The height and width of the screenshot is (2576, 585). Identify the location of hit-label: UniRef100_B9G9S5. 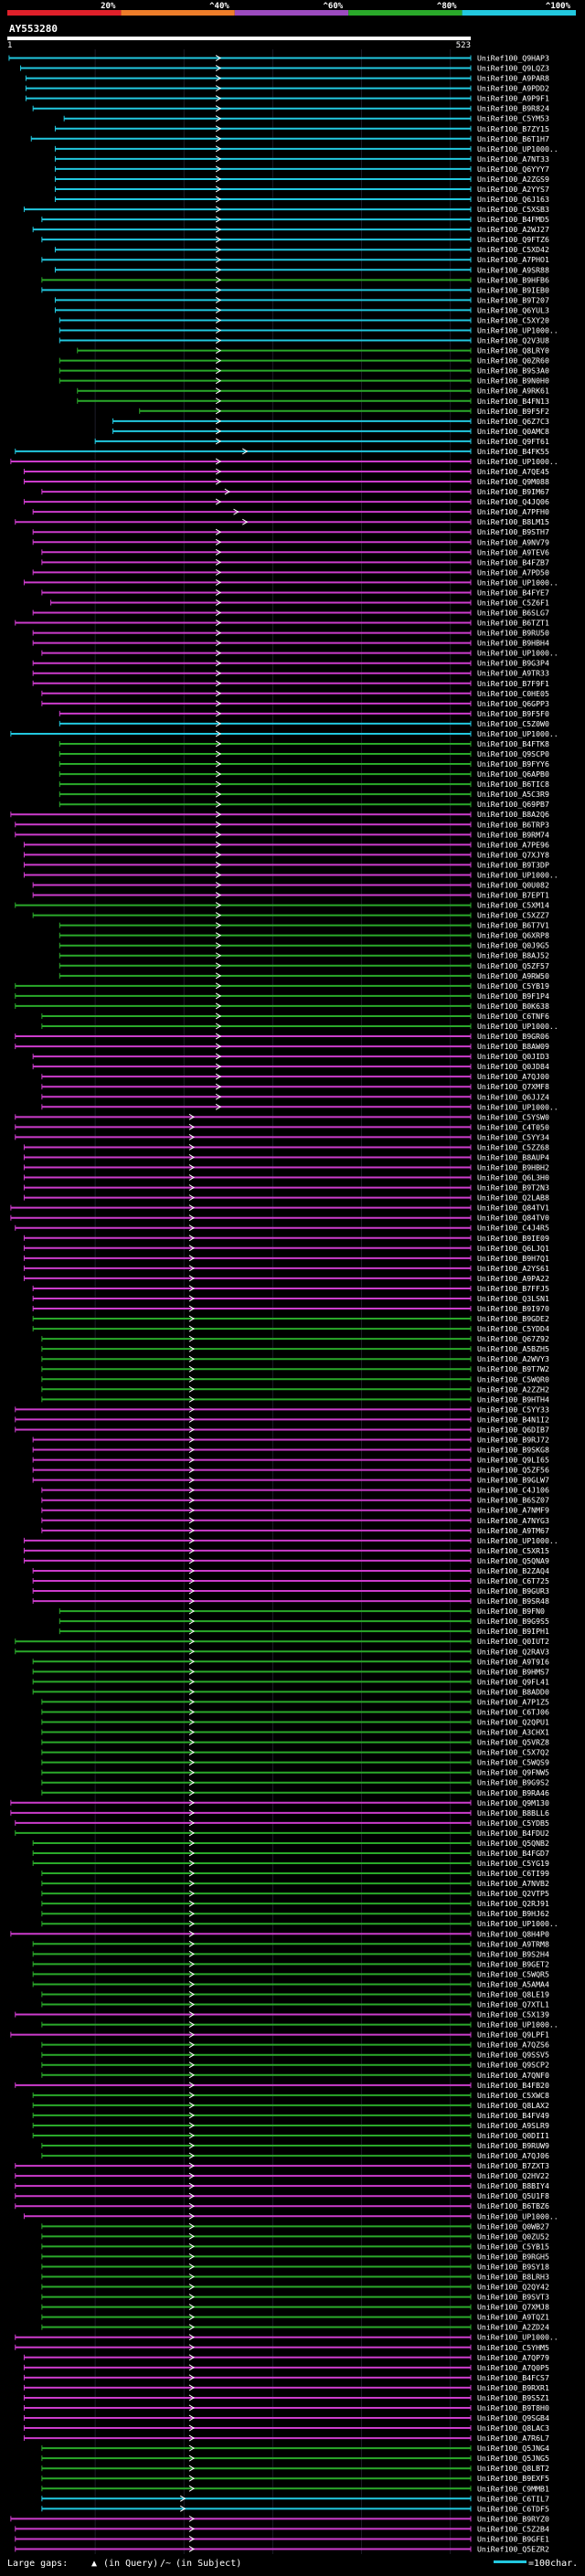
(513, 1621).